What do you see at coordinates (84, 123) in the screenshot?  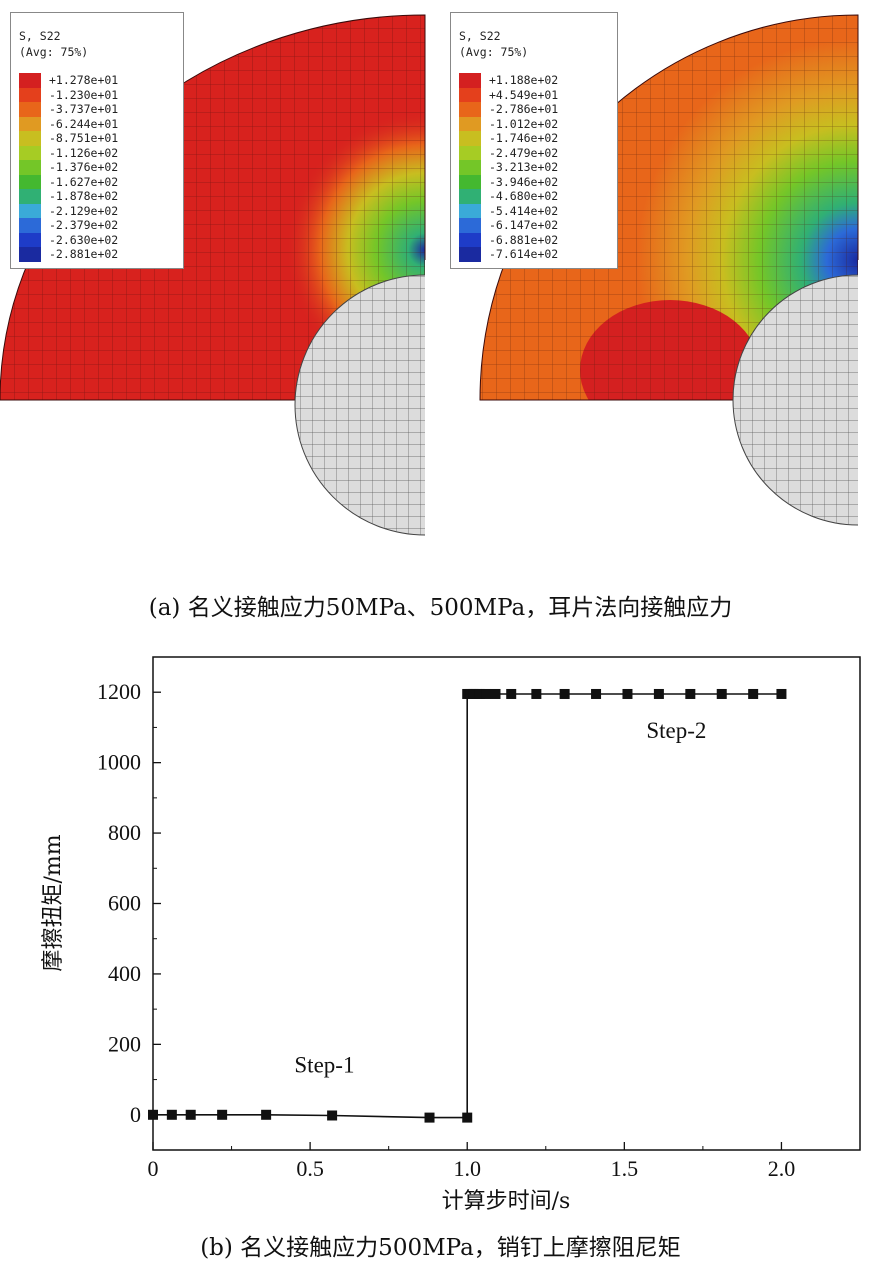 I see `legend-left-value: -6.244e+01` at bounding box center [84, 123].